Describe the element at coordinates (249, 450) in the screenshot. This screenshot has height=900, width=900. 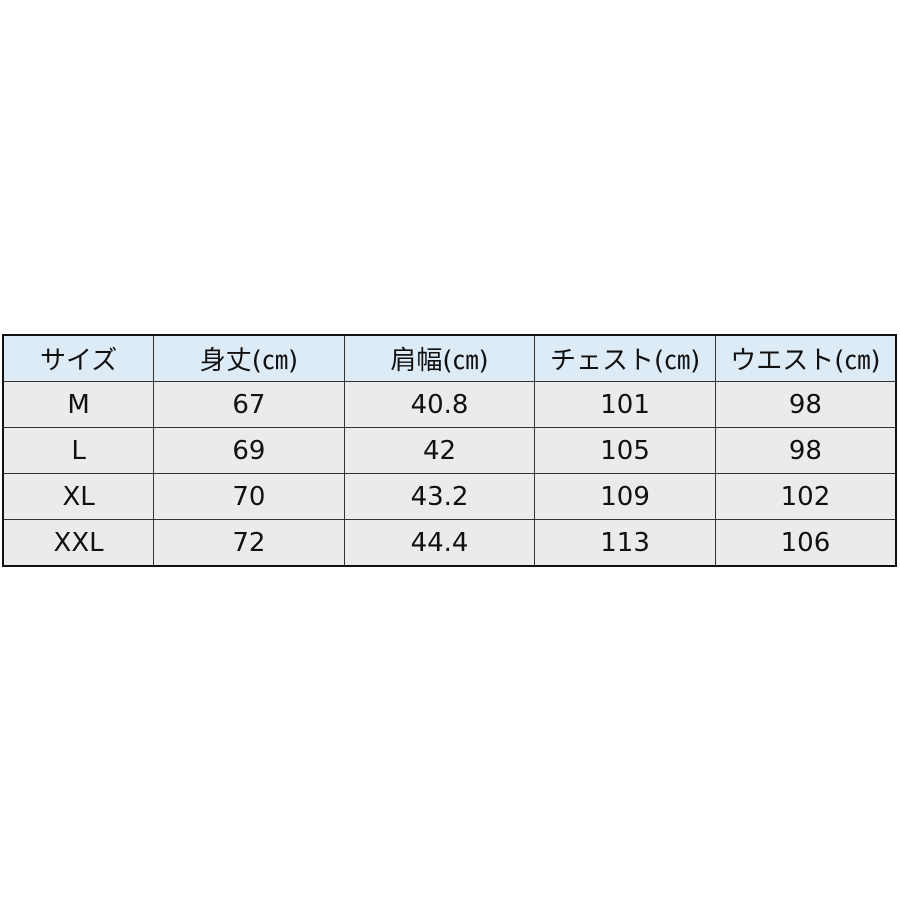
I see `table-cell: 69` at that location.